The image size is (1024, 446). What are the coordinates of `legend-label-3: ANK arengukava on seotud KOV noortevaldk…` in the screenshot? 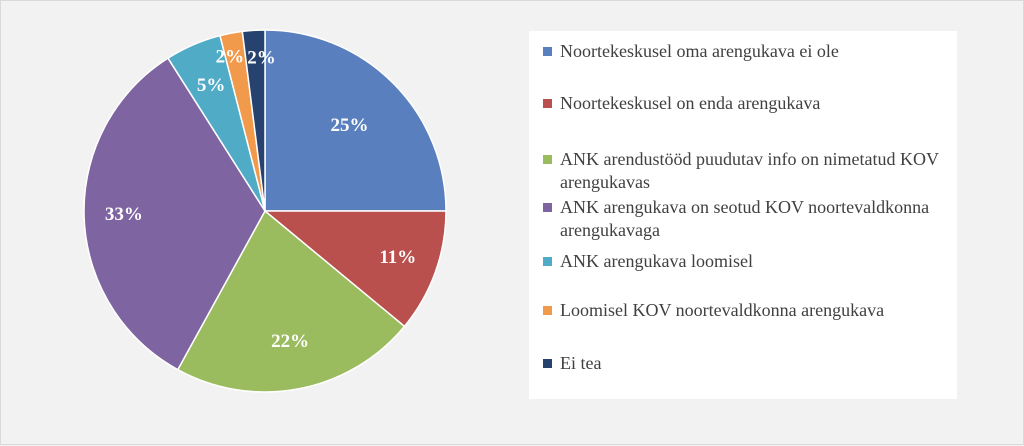 It's located at (745, 218).